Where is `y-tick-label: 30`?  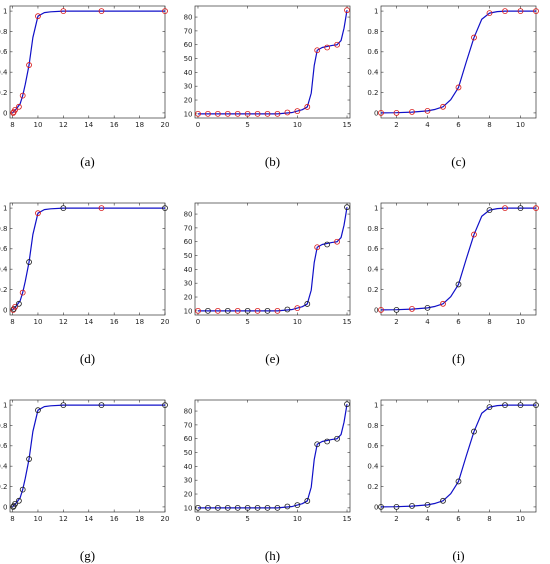
y-tick-label: 30 is located at coordinates (188, 87).